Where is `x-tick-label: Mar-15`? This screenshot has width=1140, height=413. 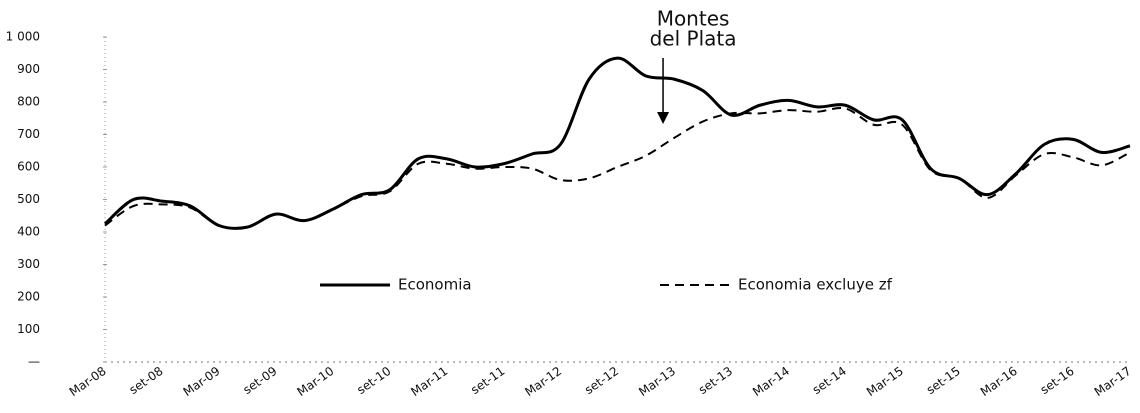 x-tick-label: Mar-15 is located at coordinates (885, 381).